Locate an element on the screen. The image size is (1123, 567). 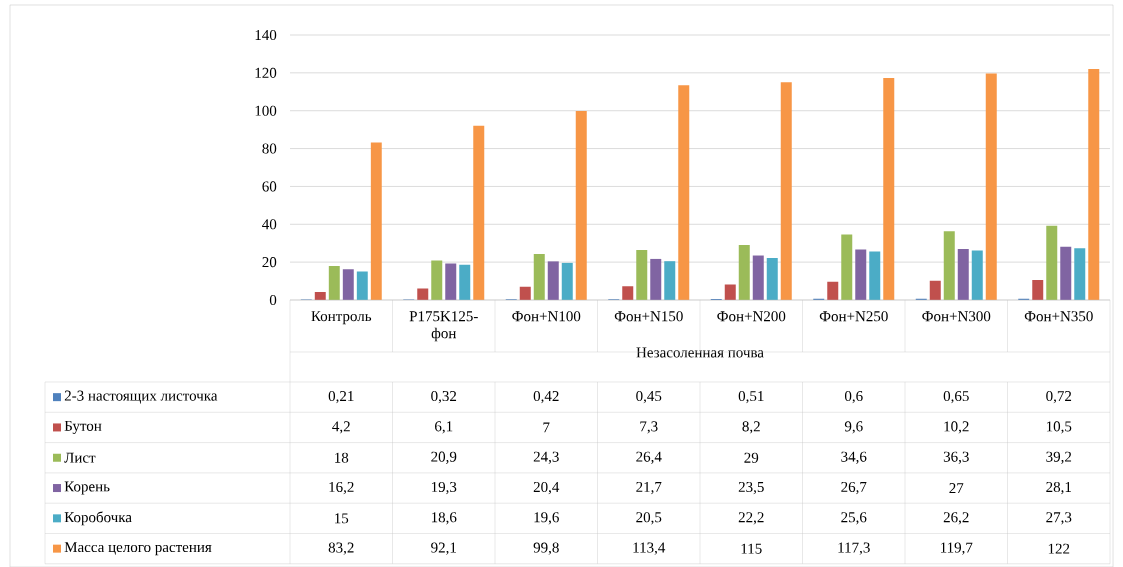
x-tick-label: Фон+N100 is located at coordinates (546, 316).